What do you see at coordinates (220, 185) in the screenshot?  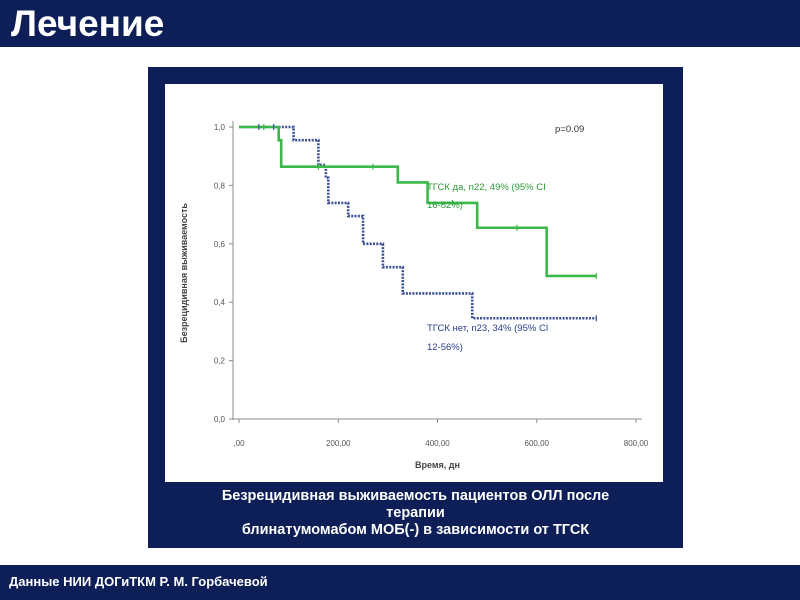 I see `y-tick-label: 0,8` at bounding box center [220, 185].